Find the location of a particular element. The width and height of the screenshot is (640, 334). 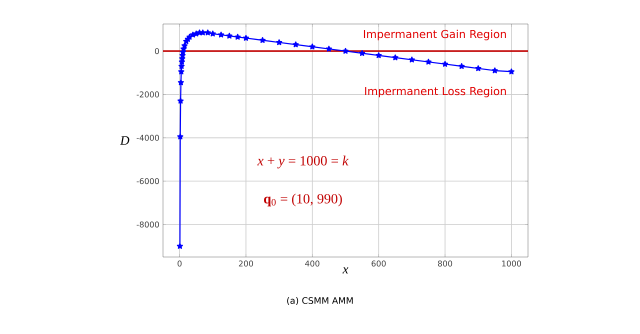

annotation: Impermanent Gain Region is located at coordinates (435, 35).